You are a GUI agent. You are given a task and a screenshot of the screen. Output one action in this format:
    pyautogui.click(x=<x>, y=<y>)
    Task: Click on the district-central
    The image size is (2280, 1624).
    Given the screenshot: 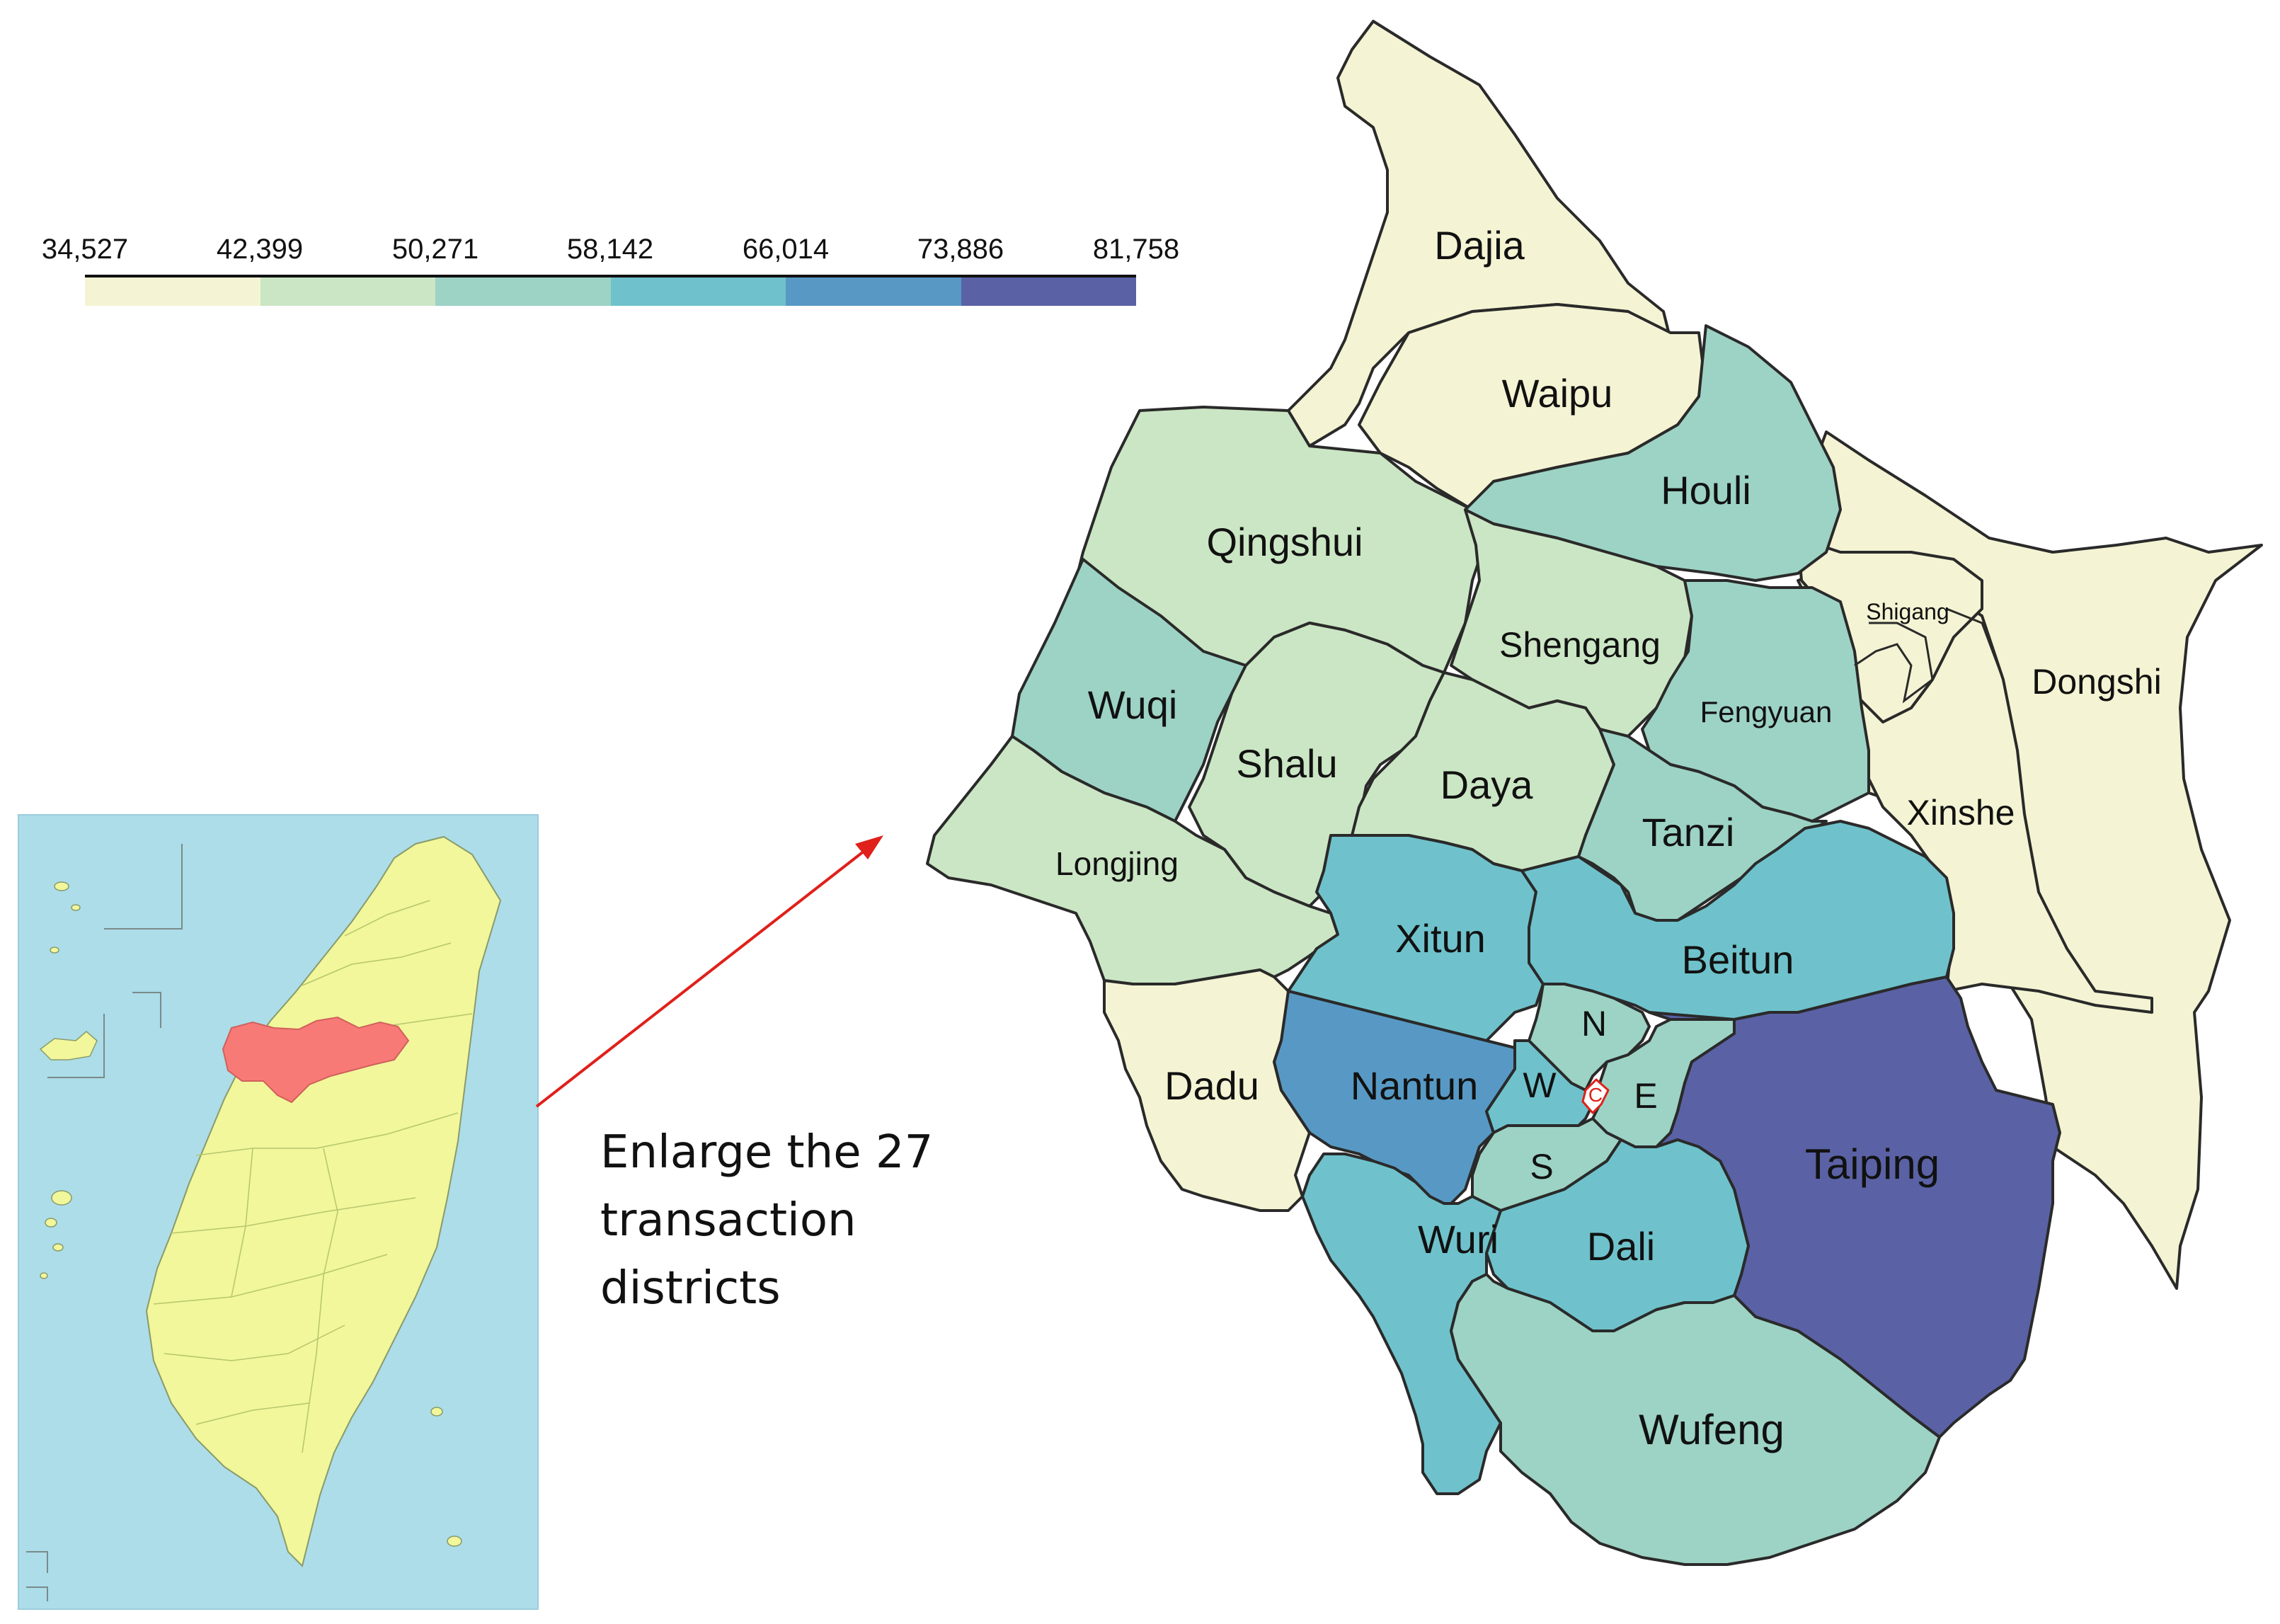 What is the action you would take?
    pyautogui.click(x=1595, y=1096)
    